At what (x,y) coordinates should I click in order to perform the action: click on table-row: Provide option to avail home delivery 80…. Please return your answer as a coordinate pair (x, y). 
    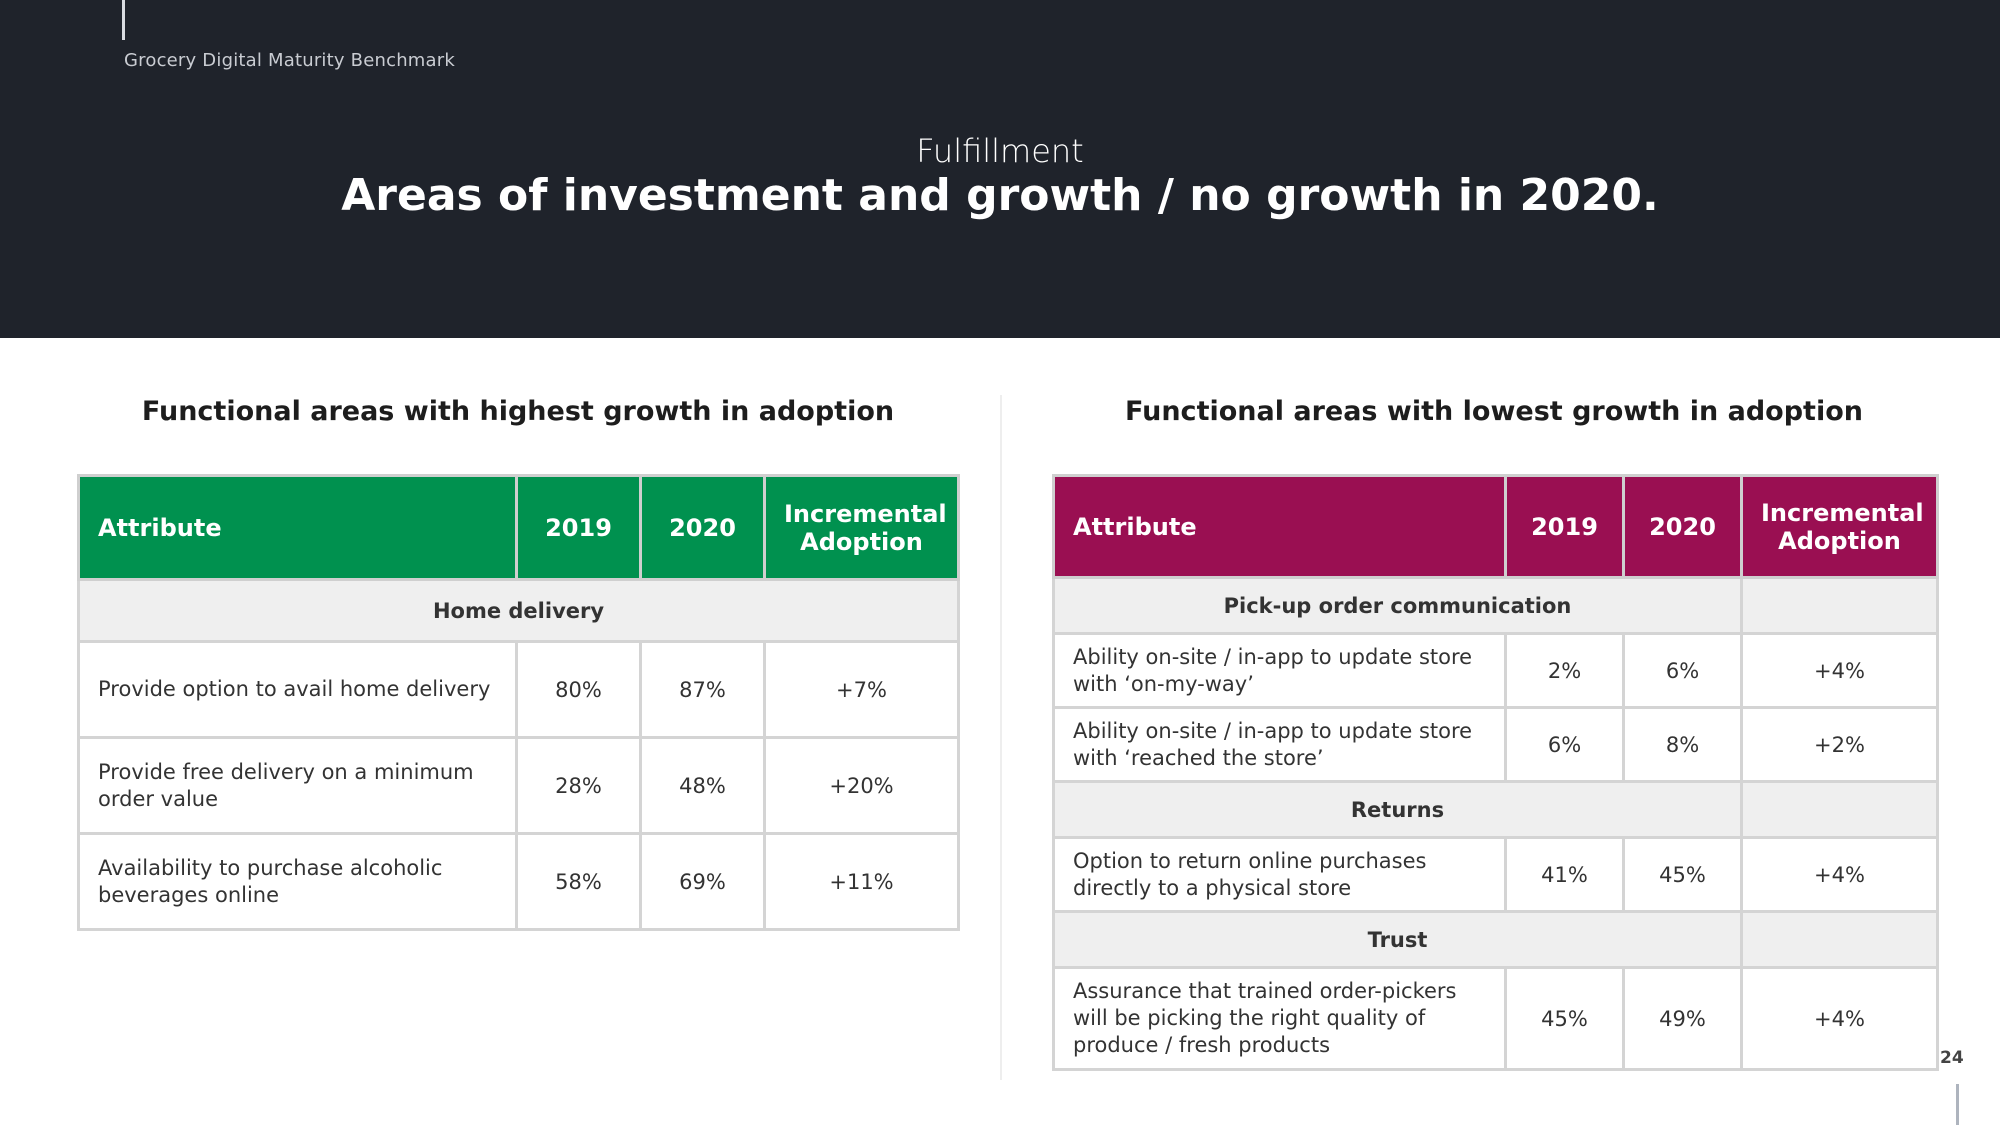
    Looking at the image, I should click on (518, 689).